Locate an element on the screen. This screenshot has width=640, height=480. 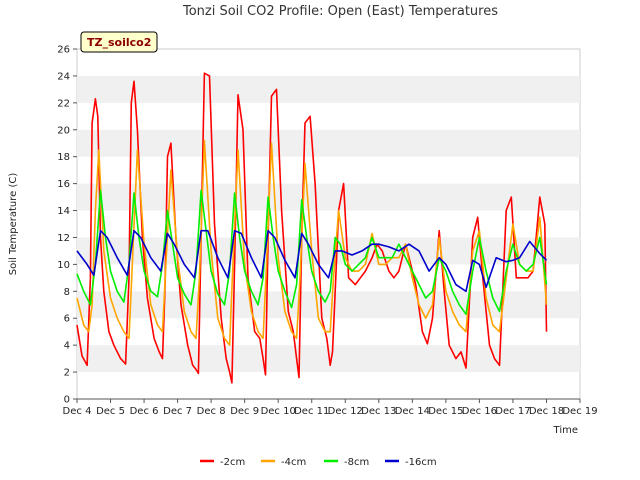
x-tick-label: Dec 12 is located at coordinates (345, 411).